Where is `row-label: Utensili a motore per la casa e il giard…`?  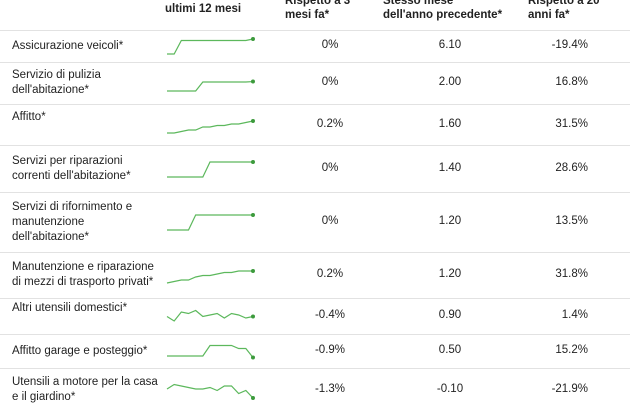
row-label: Utensili a motore per la casa e il giard… is located at coordinates (85, 389).